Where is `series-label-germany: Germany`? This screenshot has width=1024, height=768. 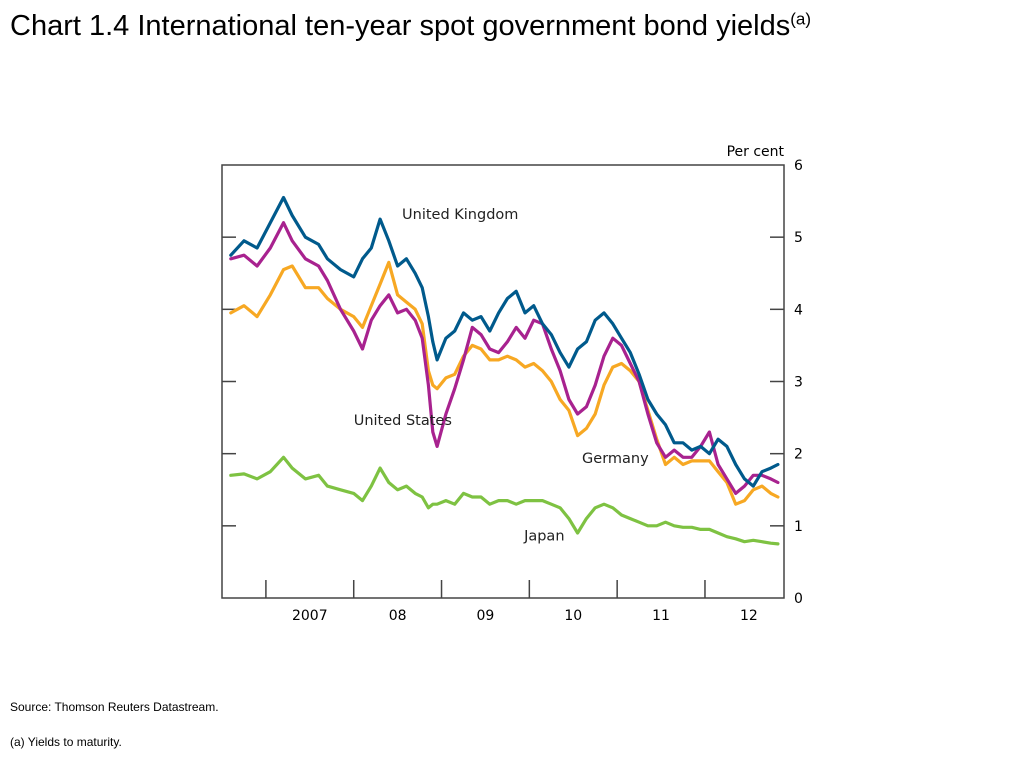
series-label-germany: Germany is located at coordinates (615, 459).